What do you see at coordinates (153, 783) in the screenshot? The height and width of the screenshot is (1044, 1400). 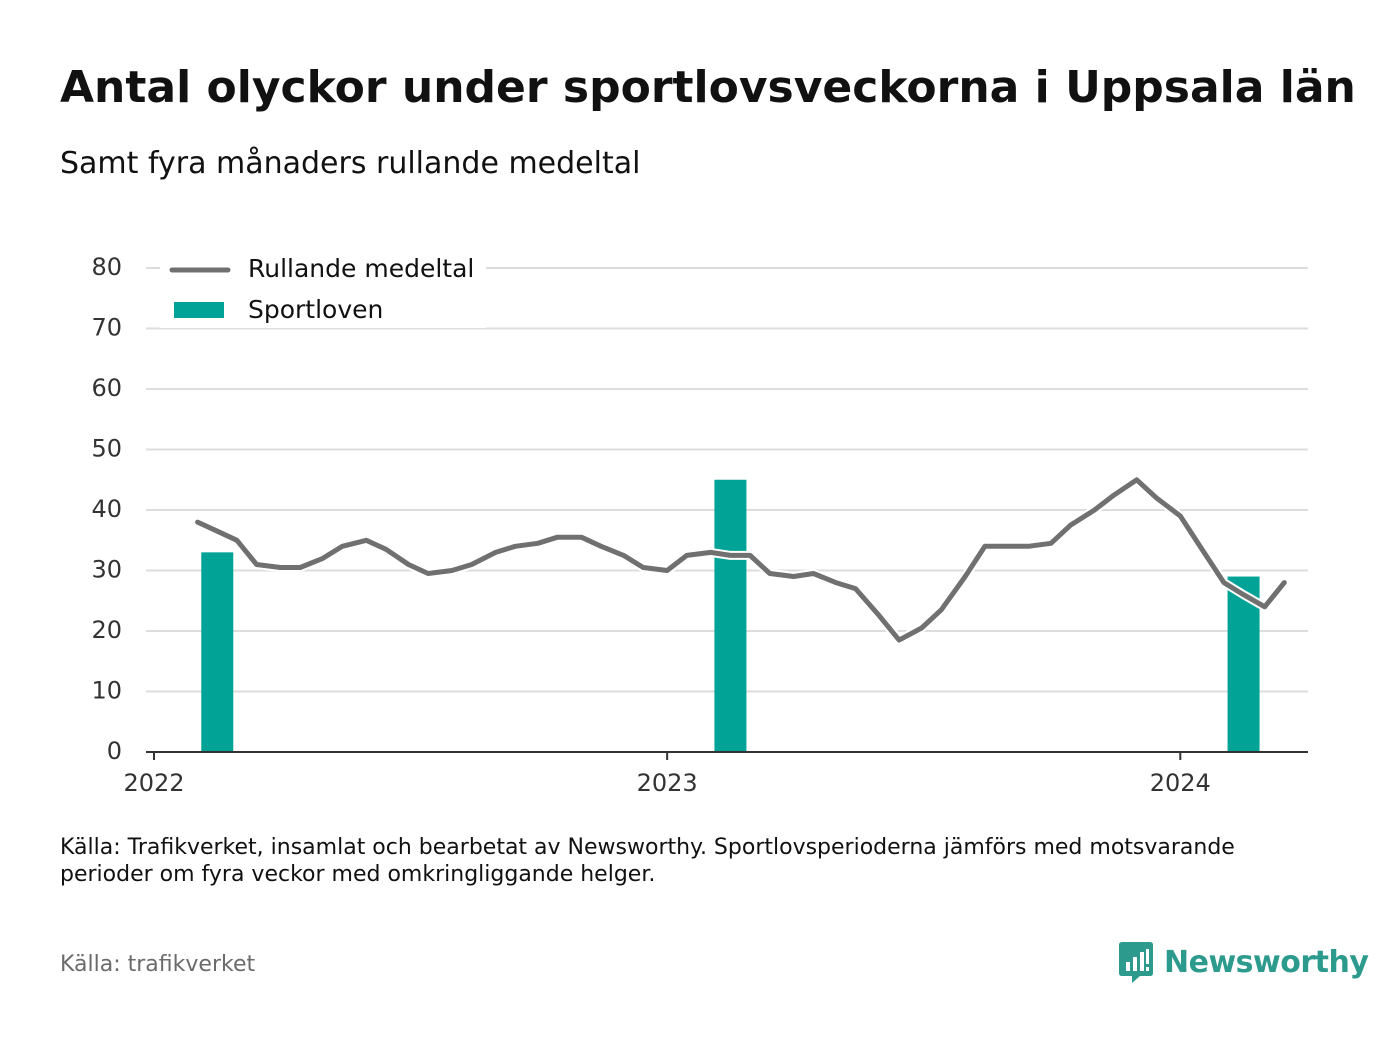 I see `x-tick-label: 2022` at bounding box center [153, 783].